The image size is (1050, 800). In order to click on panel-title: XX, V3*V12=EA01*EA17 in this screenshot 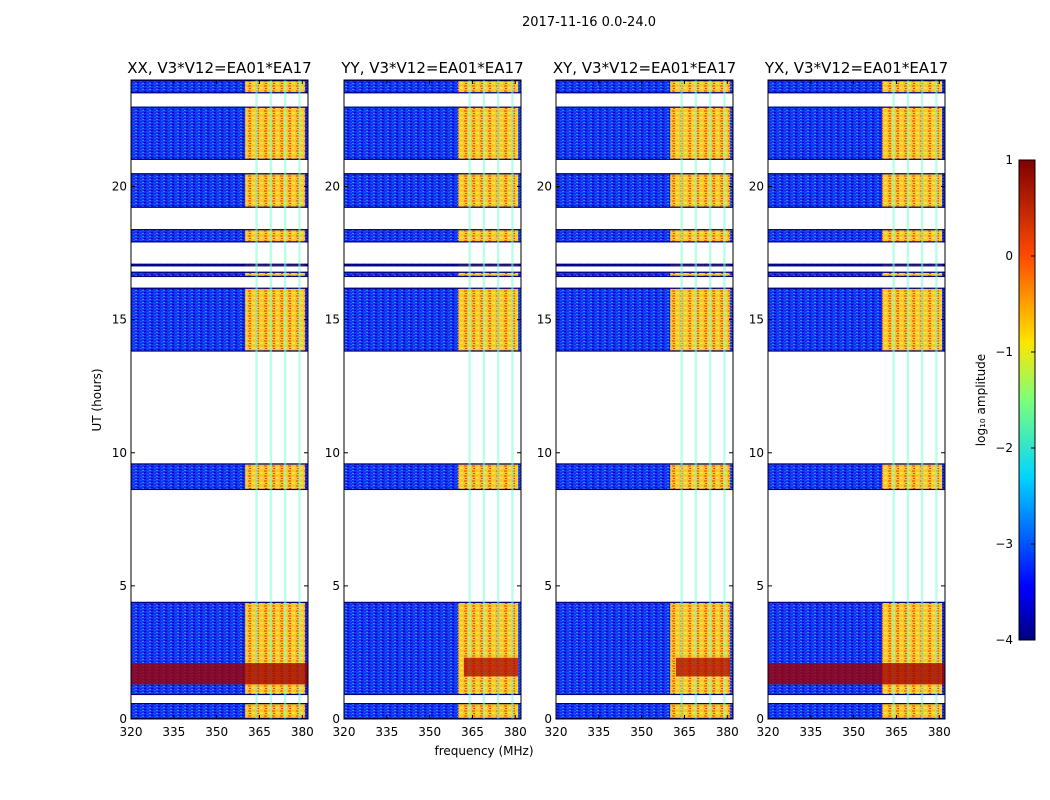, I will do `click(219, 68)`.